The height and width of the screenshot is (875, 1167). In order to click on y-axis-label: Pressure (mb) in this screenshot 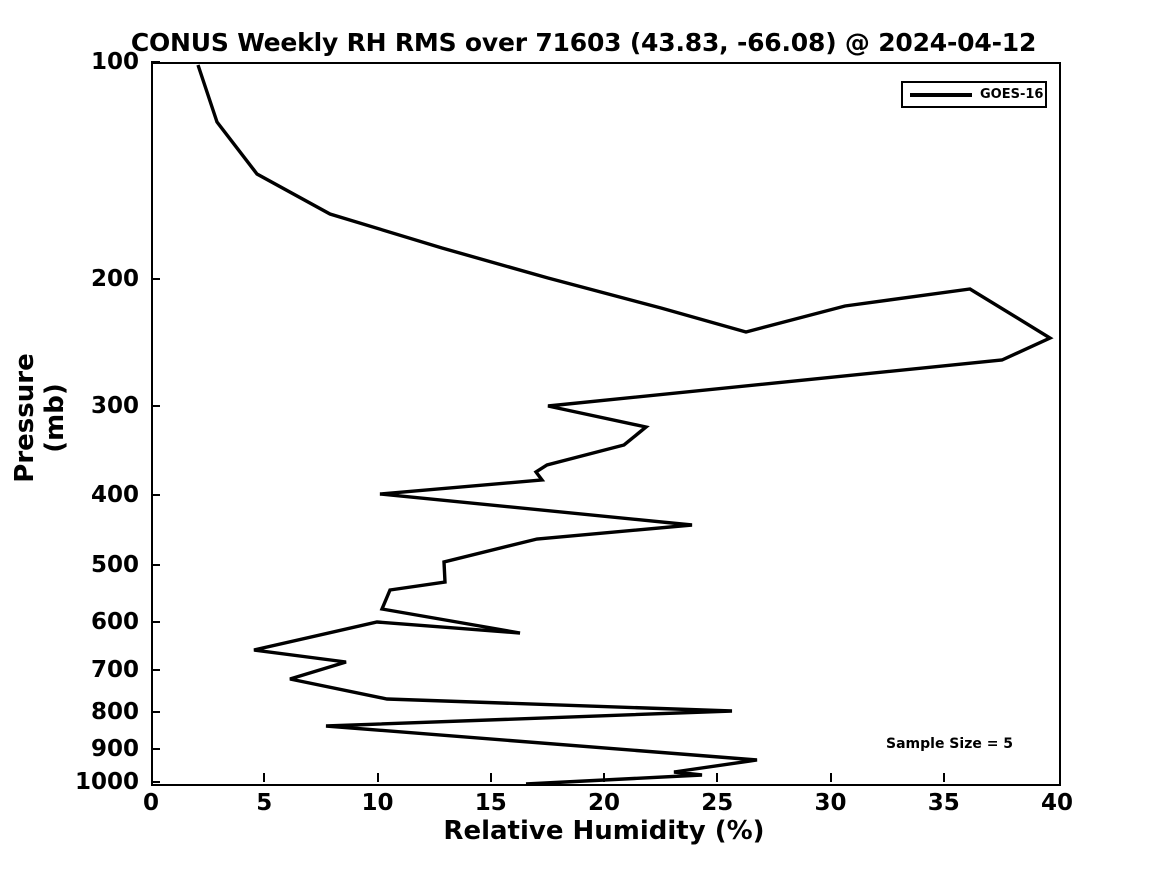, I will do `click(40, 418)`.